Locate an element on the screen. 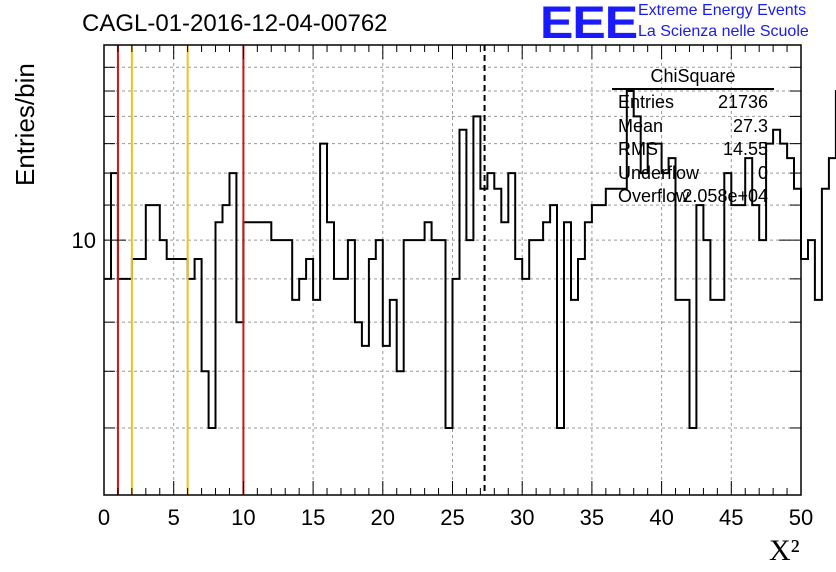  logo-line-1: Extreme Energy Events is located at coordinates (722, 10).